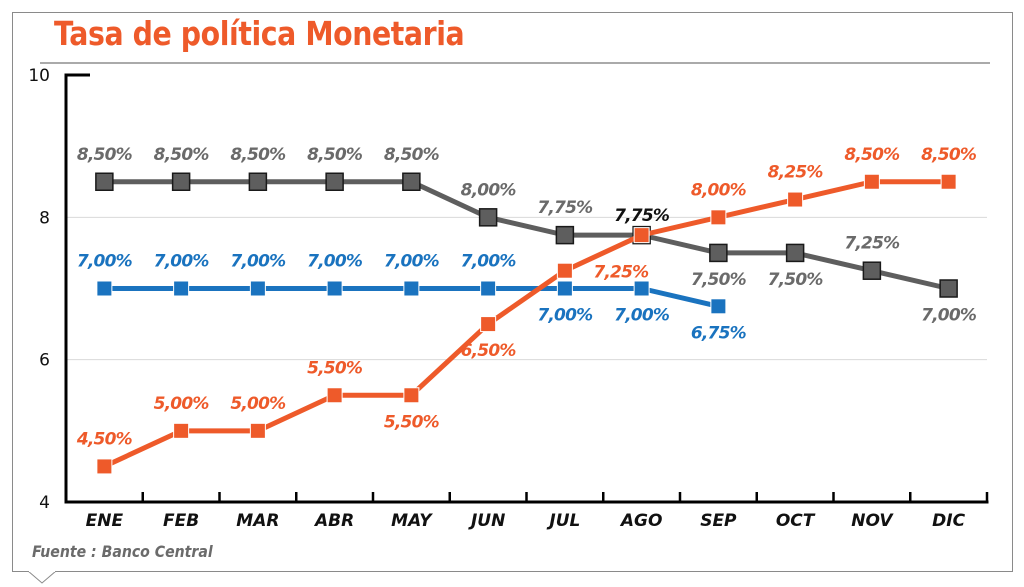  Describe the element at coordinates (719, 333) in the screenshot. I see `data-label-blue: 6,75%` at that location.